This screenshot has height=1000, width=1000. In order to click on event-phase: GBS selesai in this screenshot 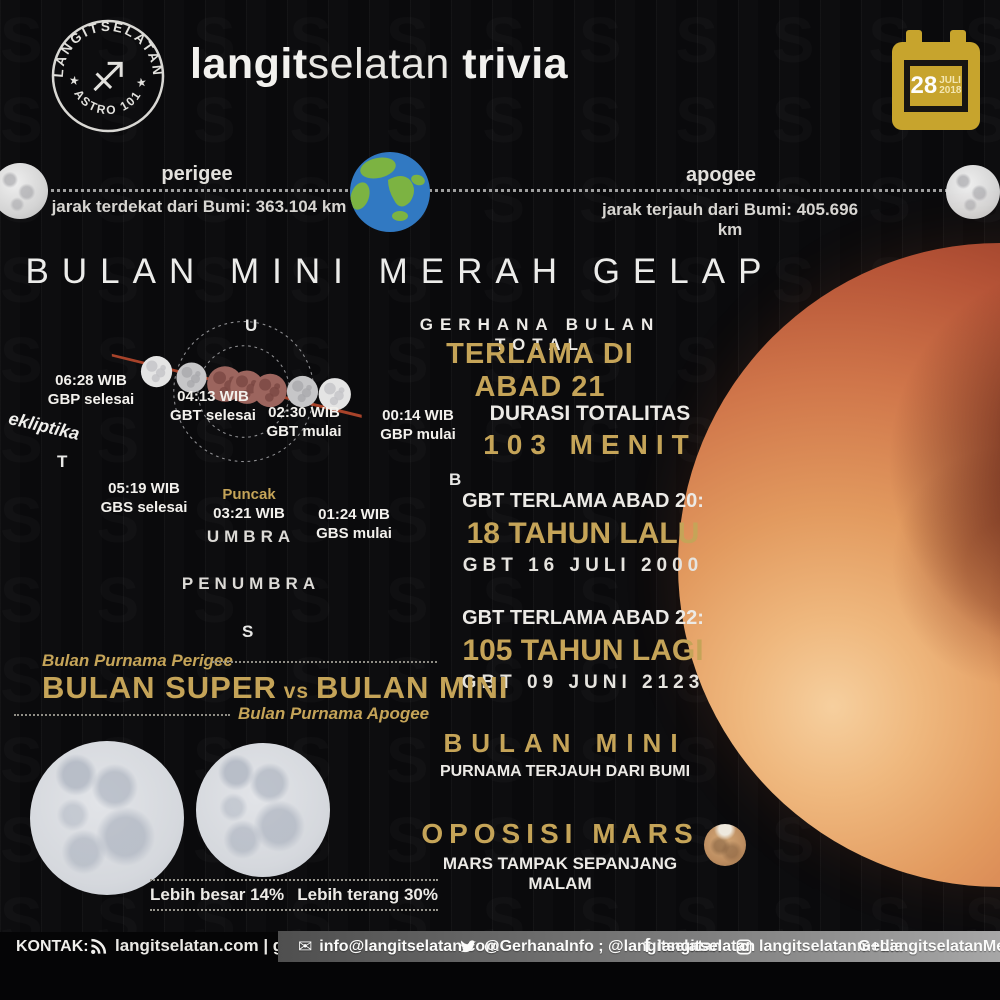, I will do `click(144, 507)`.